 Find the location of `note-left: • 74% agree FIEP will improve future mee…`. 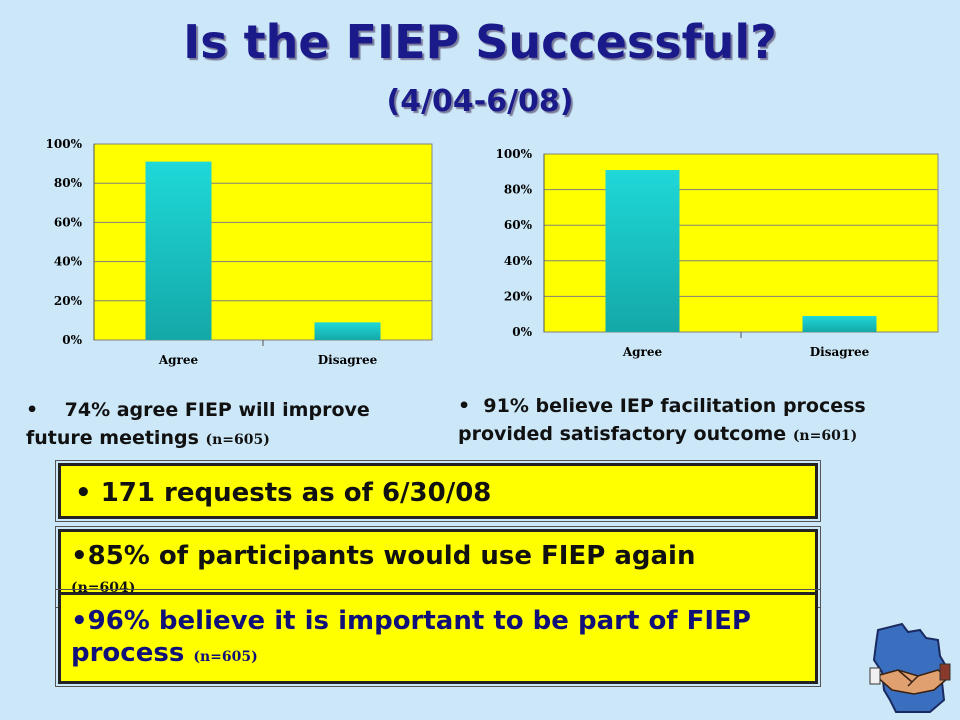

note-left: • 74% agree FIEP will improve future mee… is located at coordinates (226, 425).